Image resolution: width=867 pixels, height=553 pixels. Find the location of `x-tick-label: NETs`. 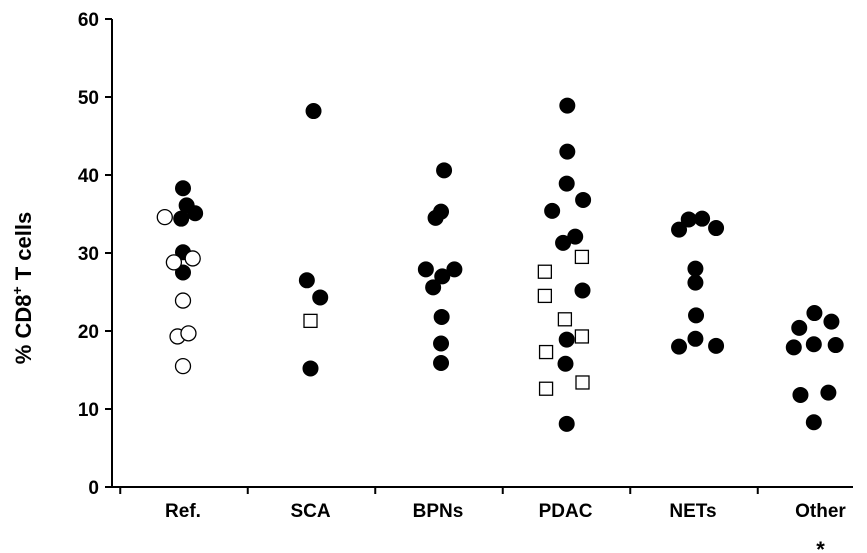

x-tick-label: NETs is located at coordinates (692, 511).